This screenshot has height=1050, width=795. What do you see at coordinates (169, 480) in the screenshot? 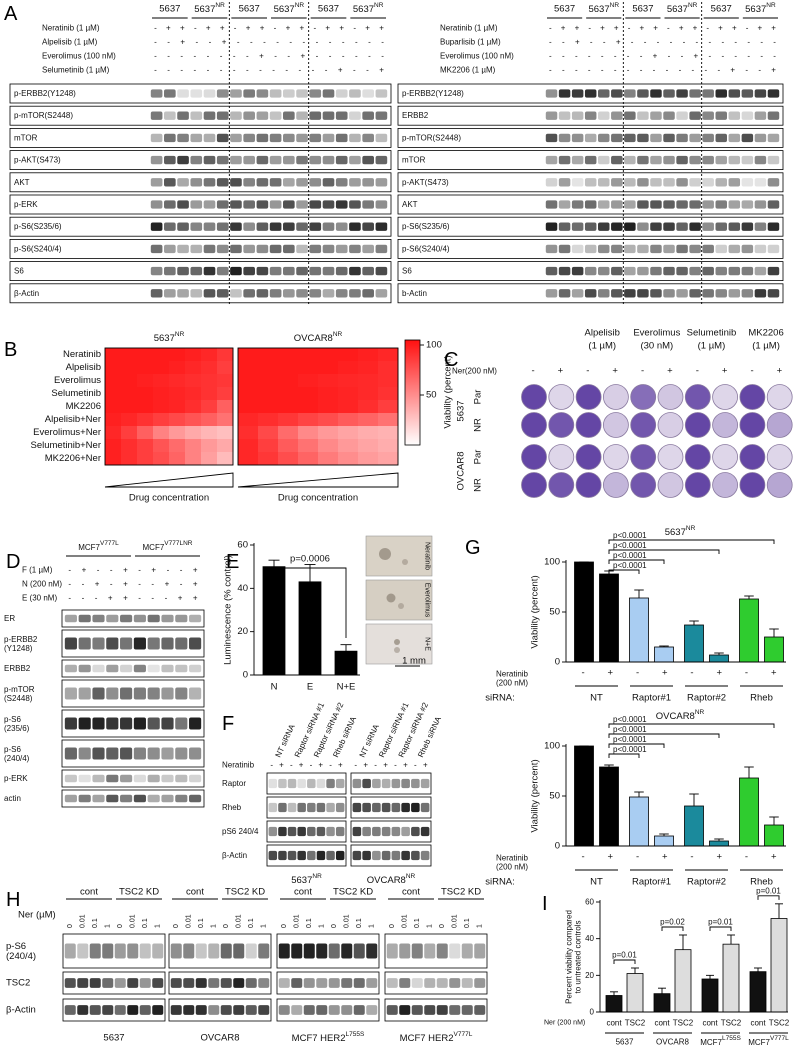
I see `concentration-wedge` at bounding box center [169, 480].